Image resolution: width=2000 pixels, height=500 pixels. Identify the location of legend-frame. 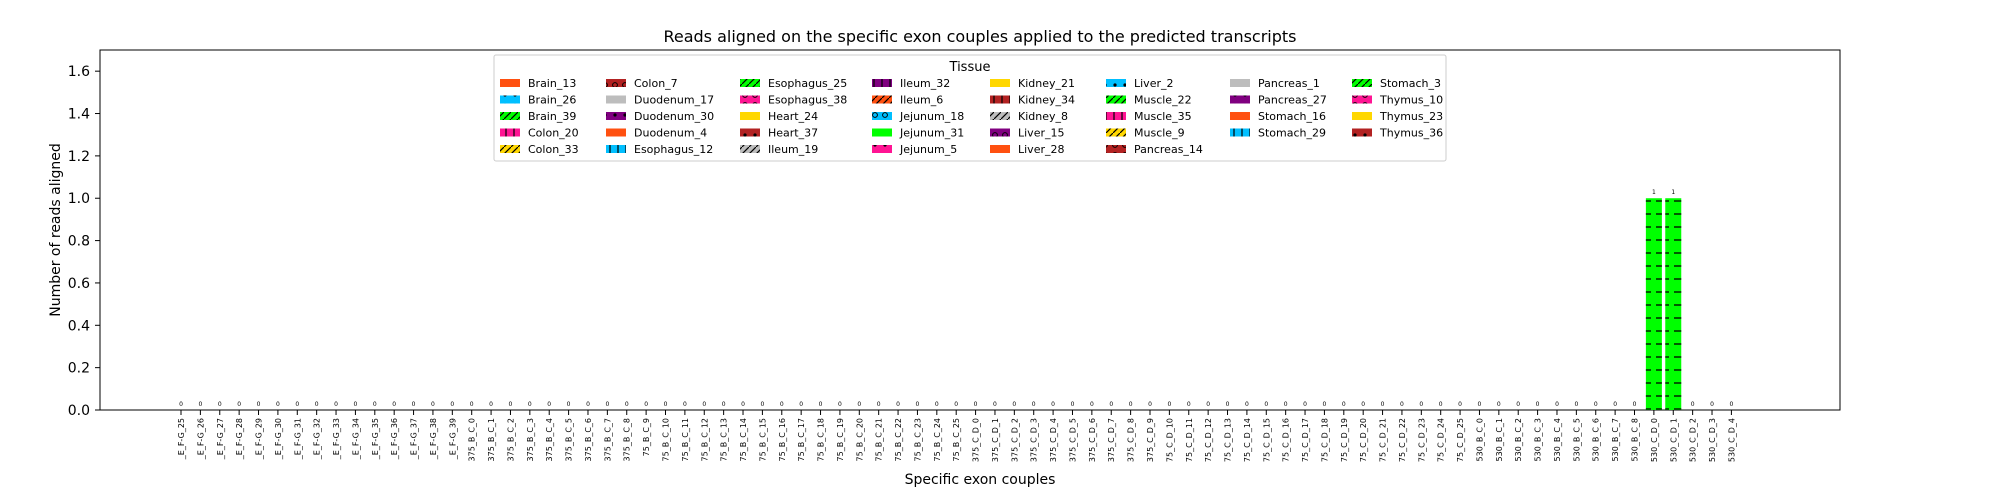
(970, 108).